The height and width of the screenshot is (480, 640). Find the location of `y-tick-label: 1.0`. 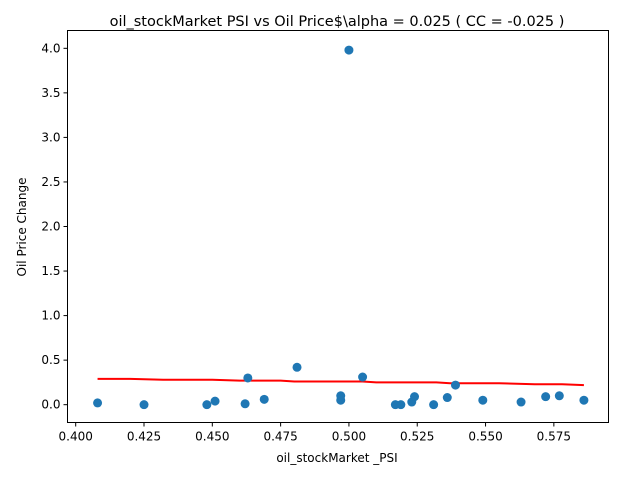

y-tick-label: 1.0 is located at coordinates (50, 316).